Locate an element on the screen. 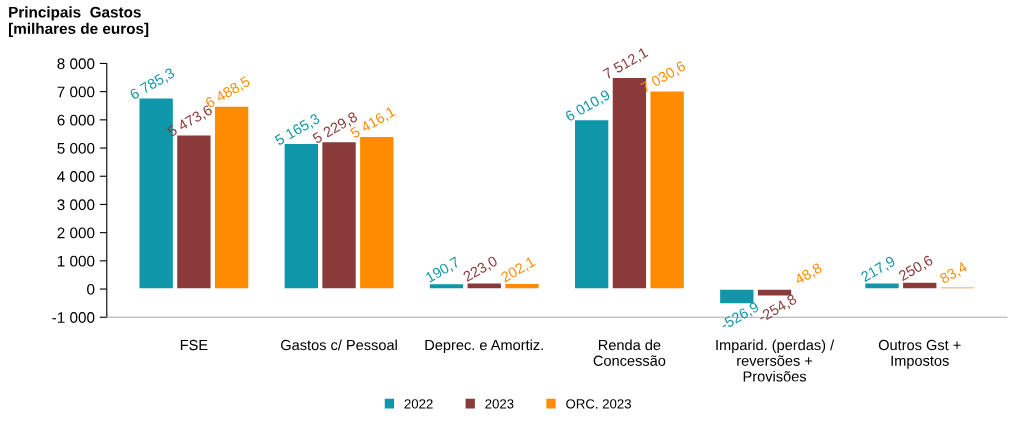 The image size is (1017, 423). y-tick-label: 0 is located at coordinates (91, 289).